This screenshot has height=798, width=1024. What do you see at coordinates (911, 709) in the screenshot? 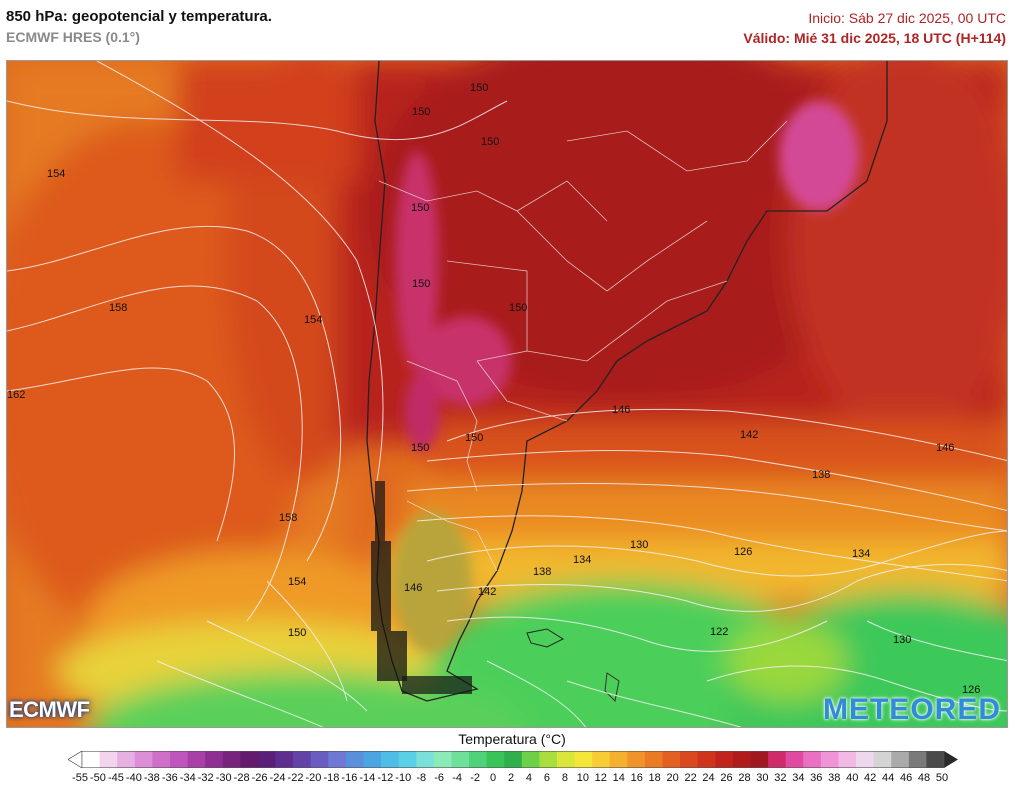
I see `meteored-logo: METEORED` at bounding box center [911, 709].